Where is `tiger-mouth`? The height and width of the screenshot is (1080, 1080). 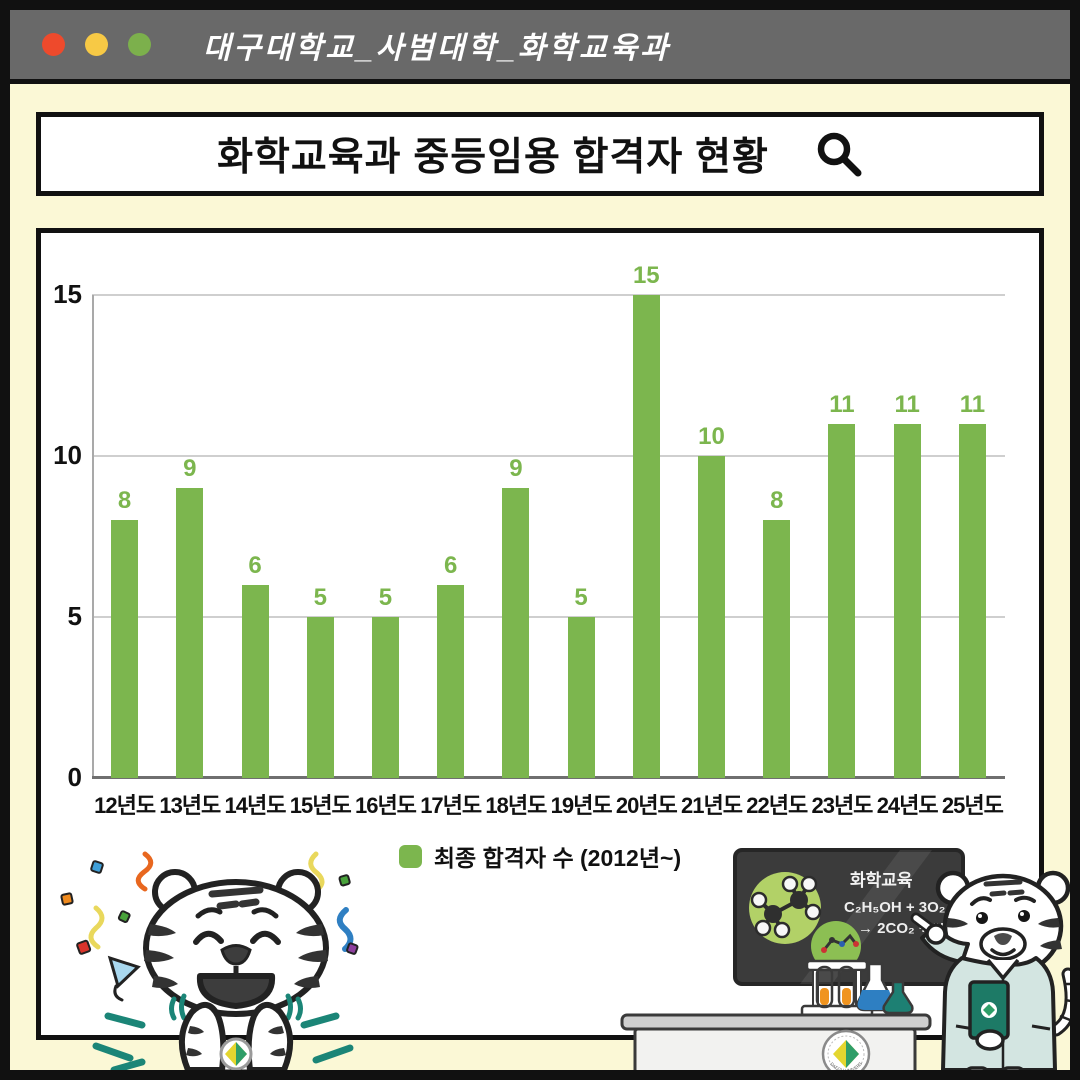
tiger-mouth is located at coordinates (236, 991).